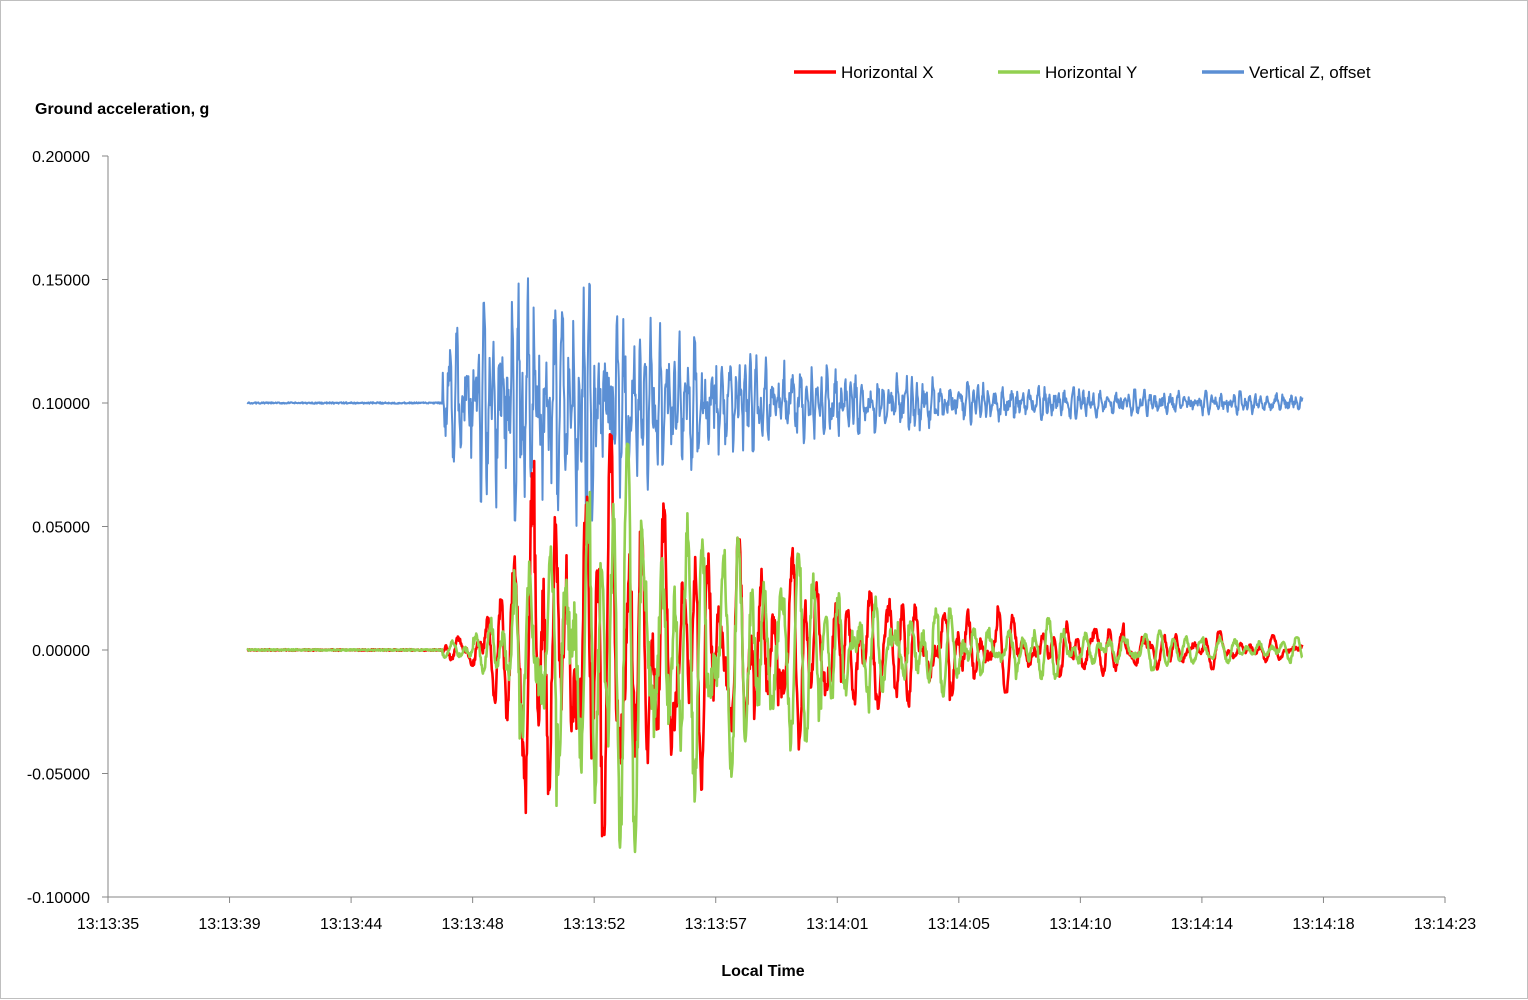  I want to click on y-axis-title: Ground acceleration, g, so click(122, 109).